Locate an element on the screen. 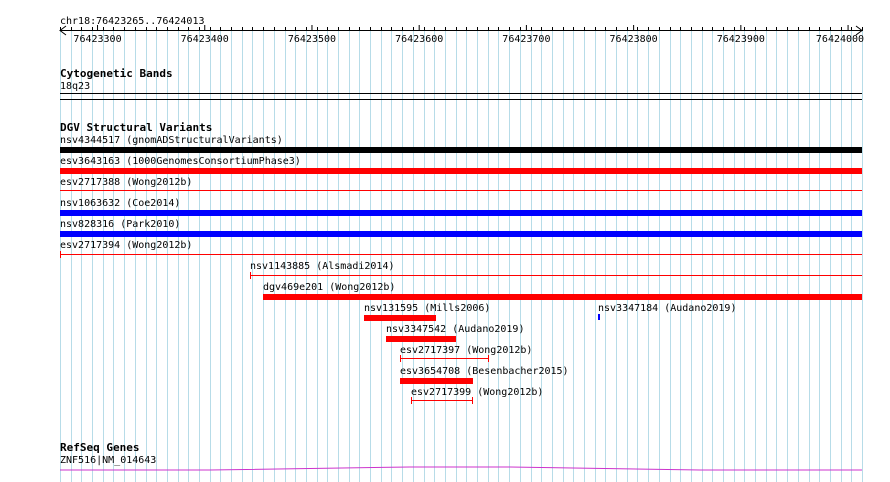  ruler-tick-label: 76423600 is located at coordinates (419, 39).